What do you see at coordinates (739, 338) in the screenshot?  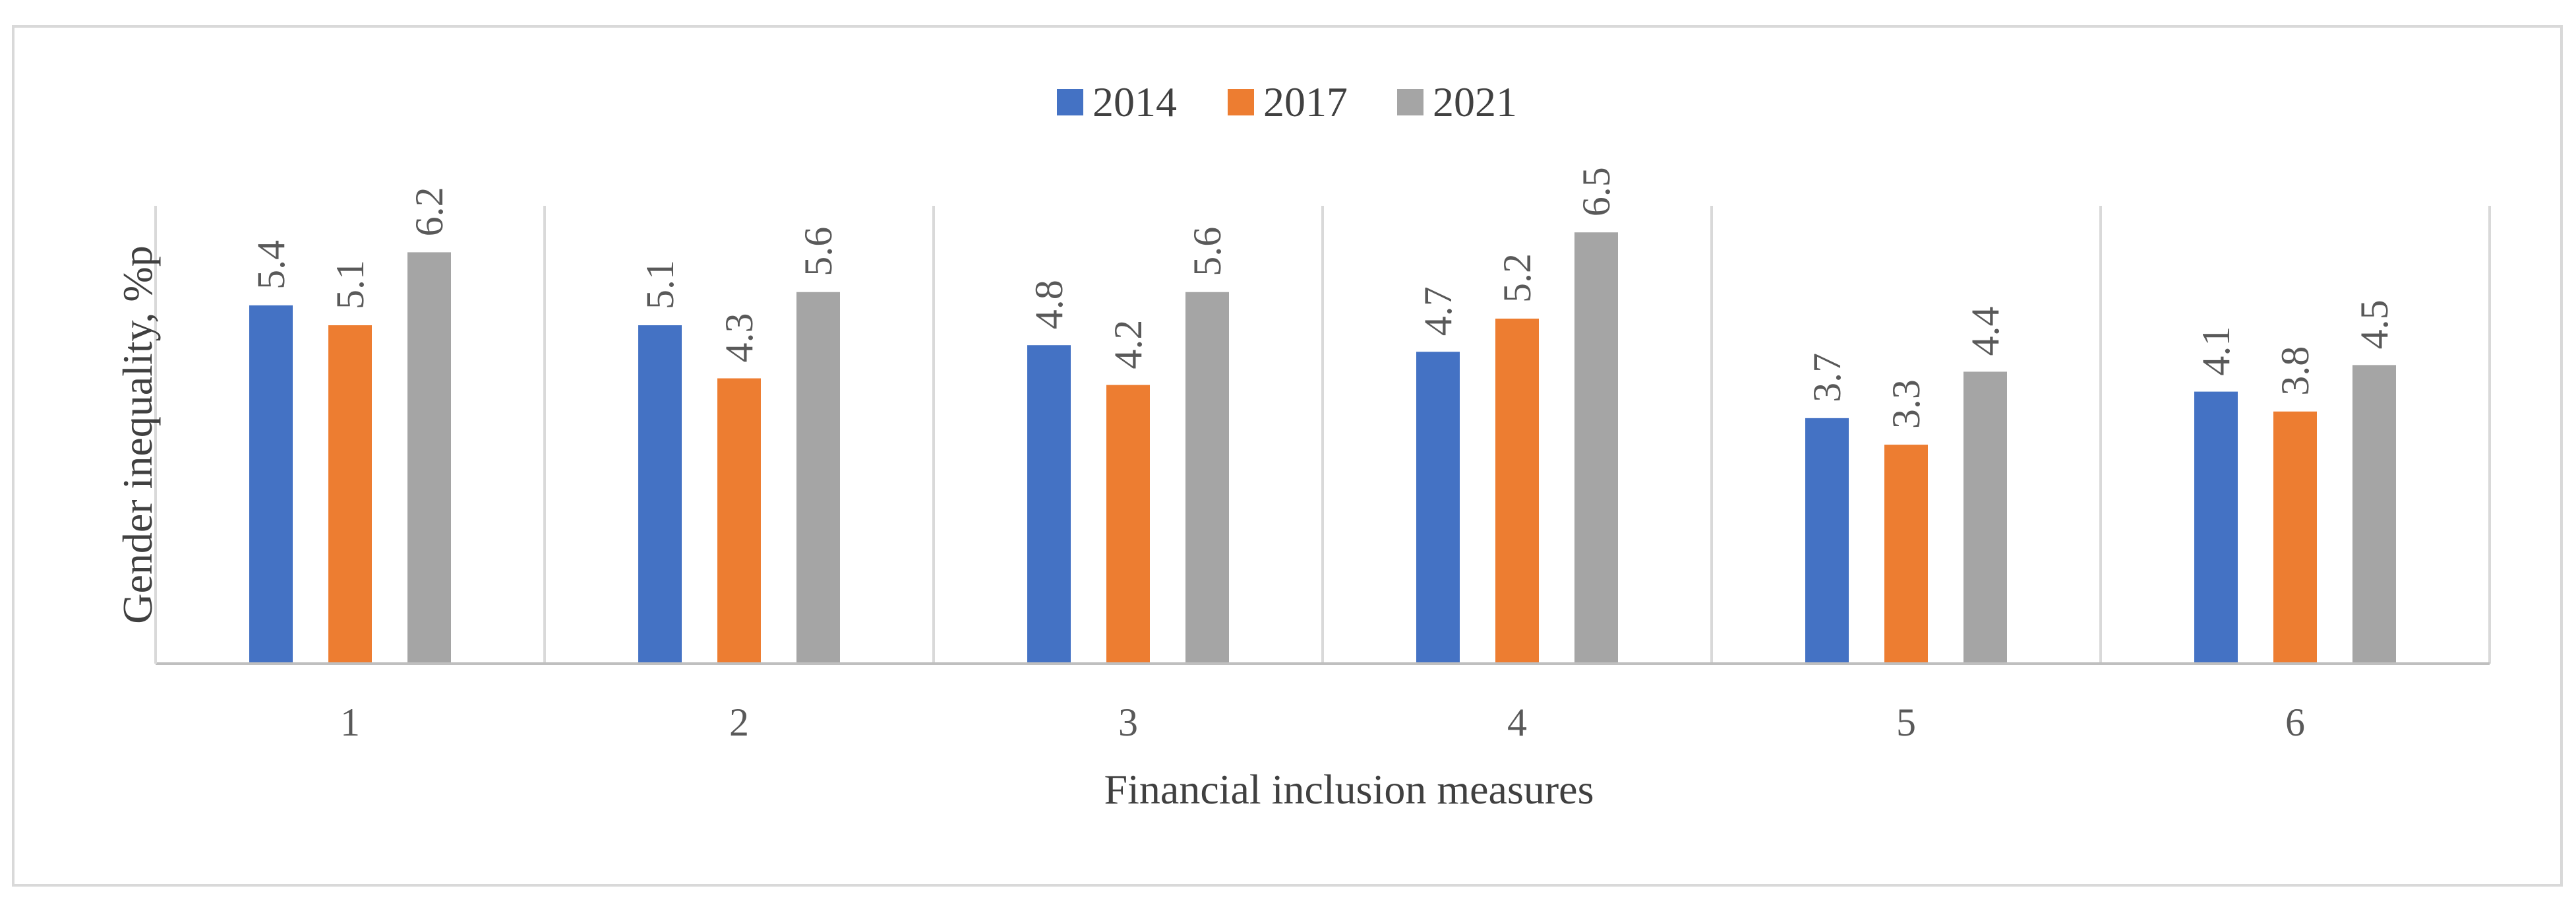 I see `data-label-2017-cat-2: 4.3` at bounding box center [739, 338].